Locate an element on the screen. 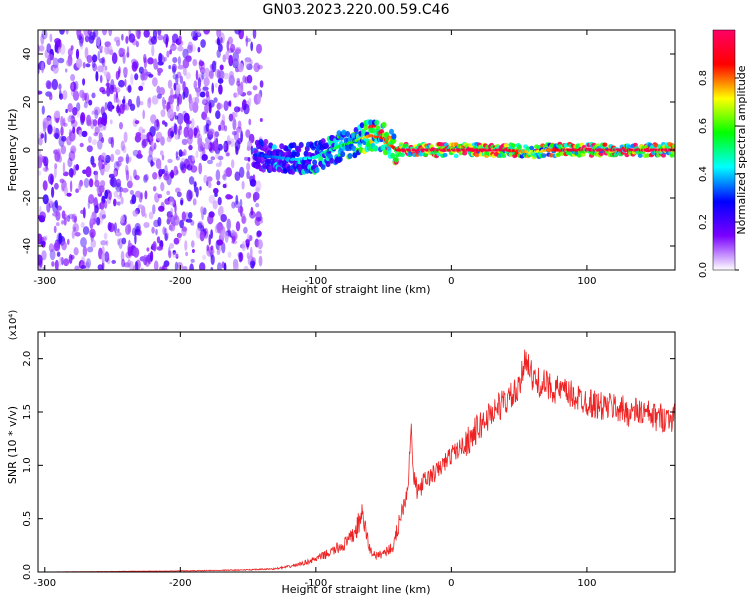 The width and height of the screenshot is (750, 604). colorbar-ticks: 0.0 0.2 0.4 0.6 0.8 is located at coordinates (718, 174).